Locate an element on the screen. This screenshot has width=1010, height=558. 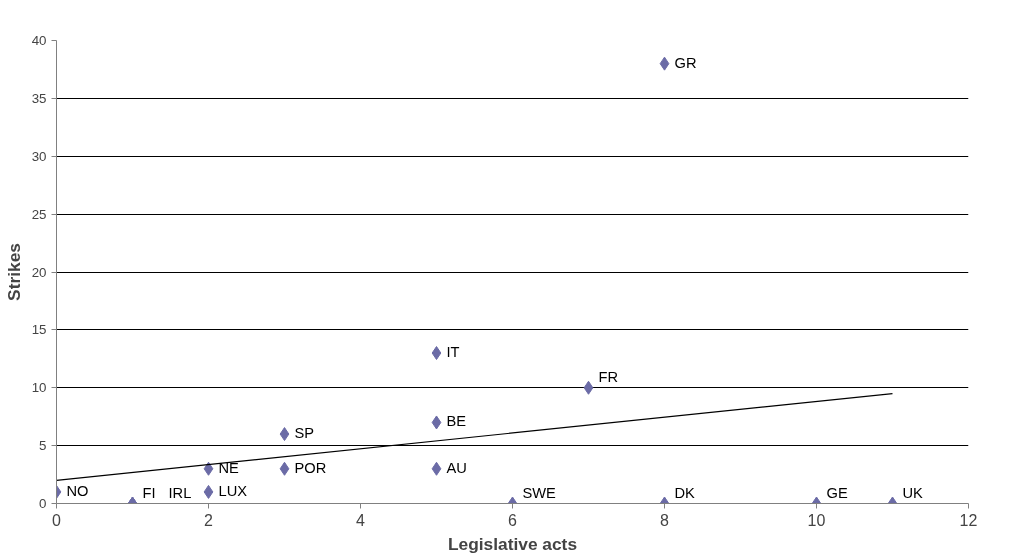
y-tick-label: 20 is located at coordinates (39, 272).